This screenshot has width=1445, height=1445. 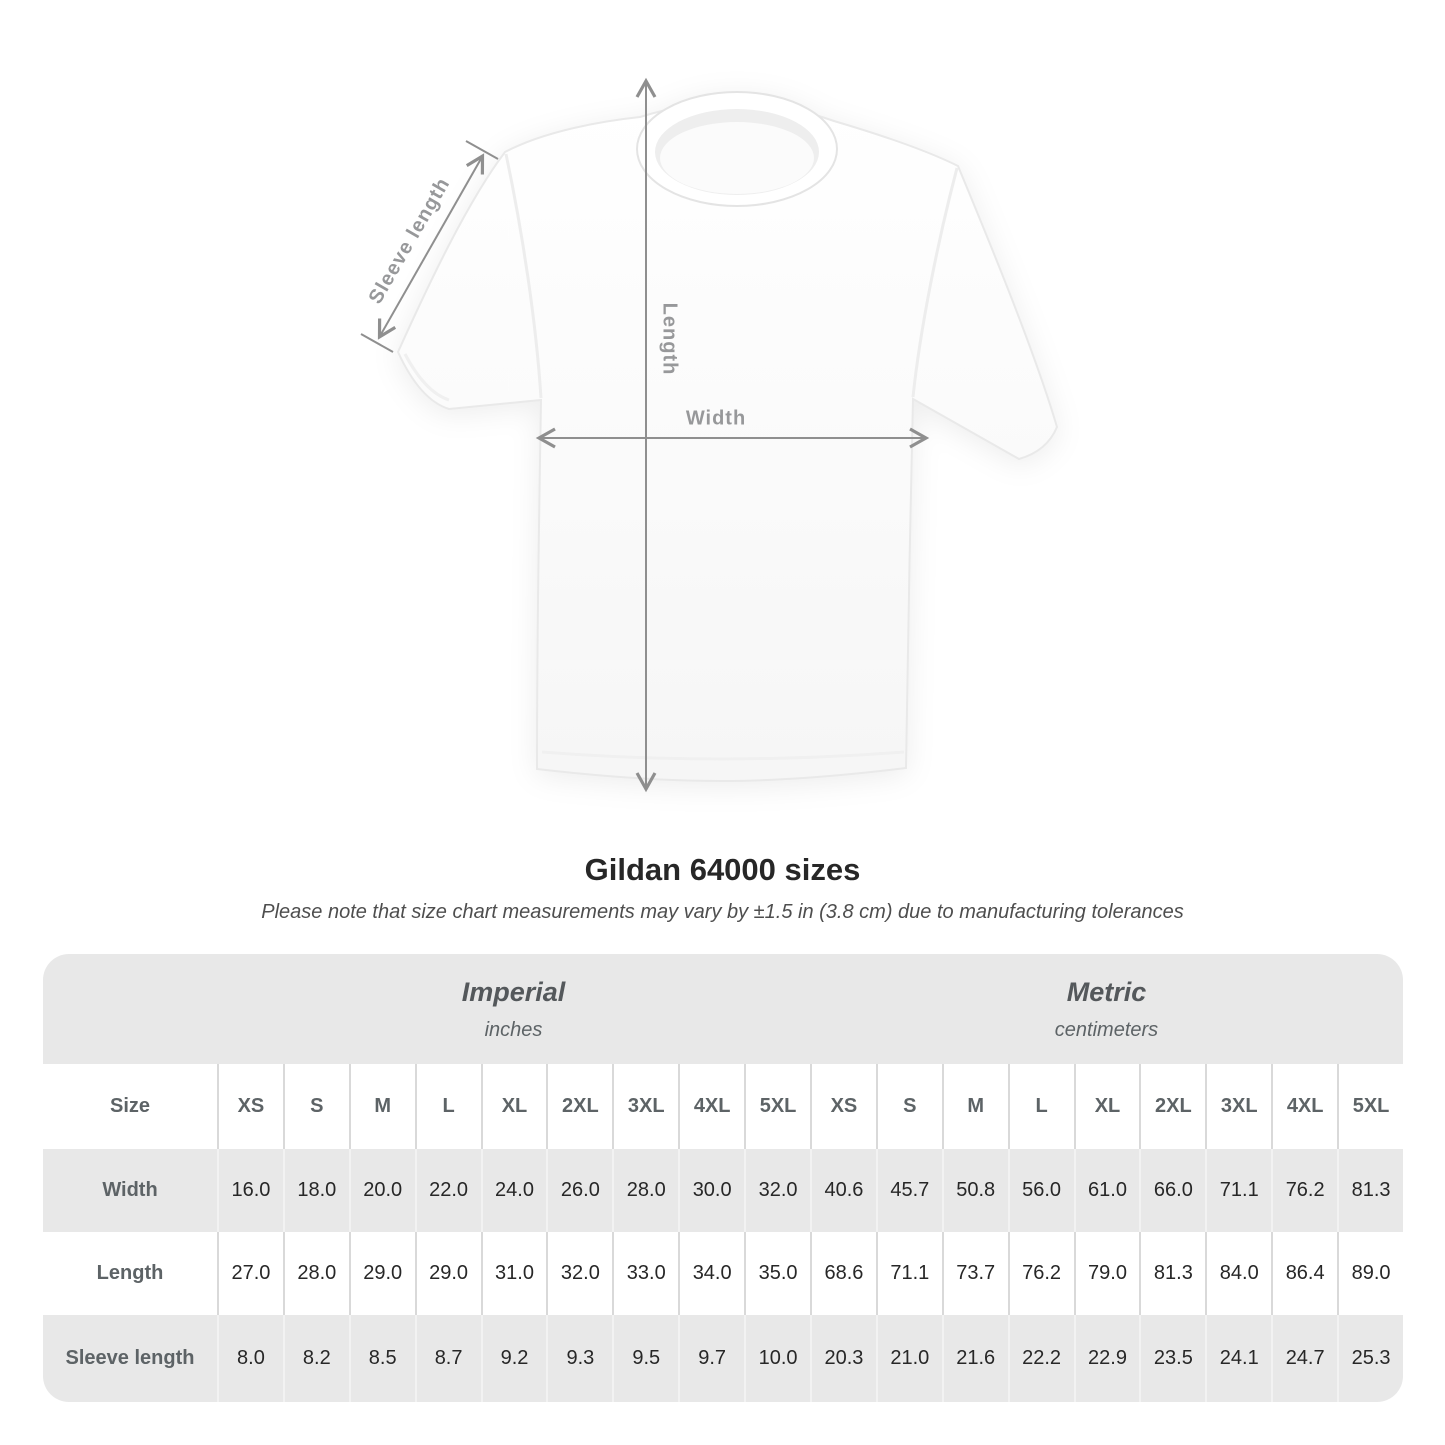 I want to click on row-label-length: Length, so click(x=130, y=1273).